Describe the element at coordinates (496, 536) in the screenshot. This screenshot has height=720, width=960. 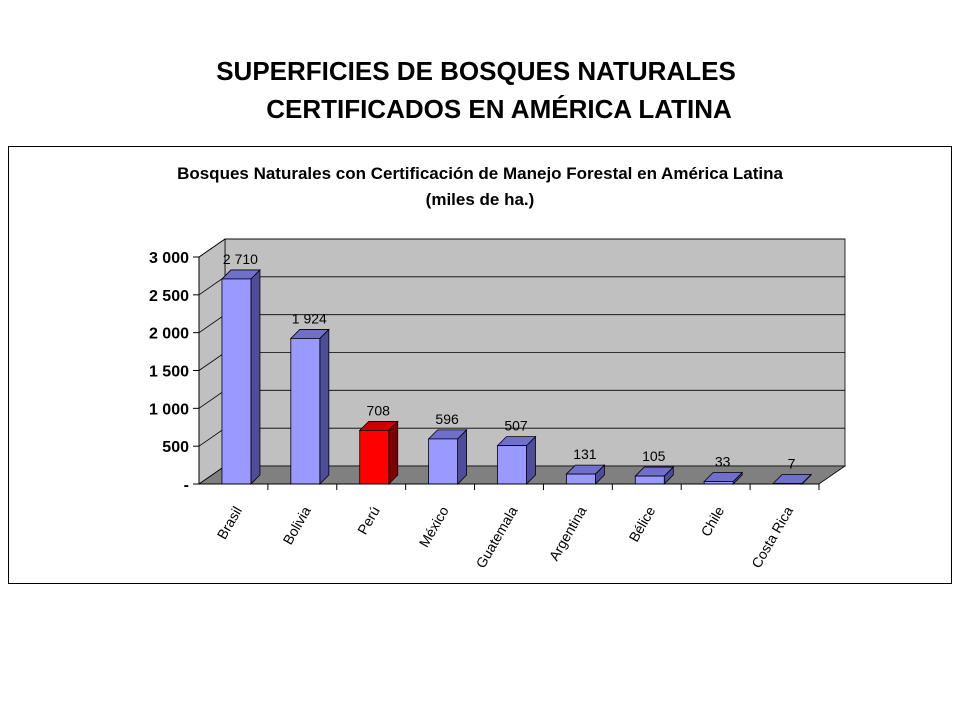
I see `x-tick-label: Guatemala` at that location.